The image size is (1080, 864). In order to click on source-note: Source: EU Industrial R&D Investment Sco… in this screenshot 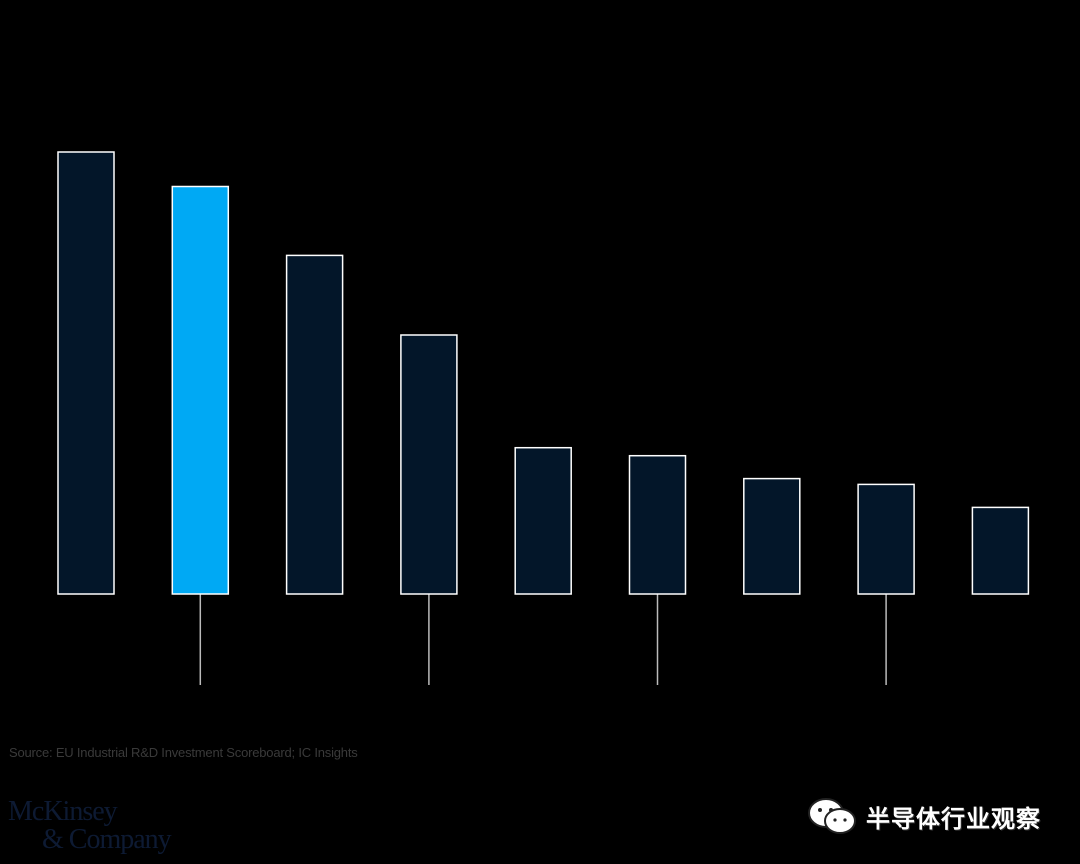, I will do `click(183, 752)`.